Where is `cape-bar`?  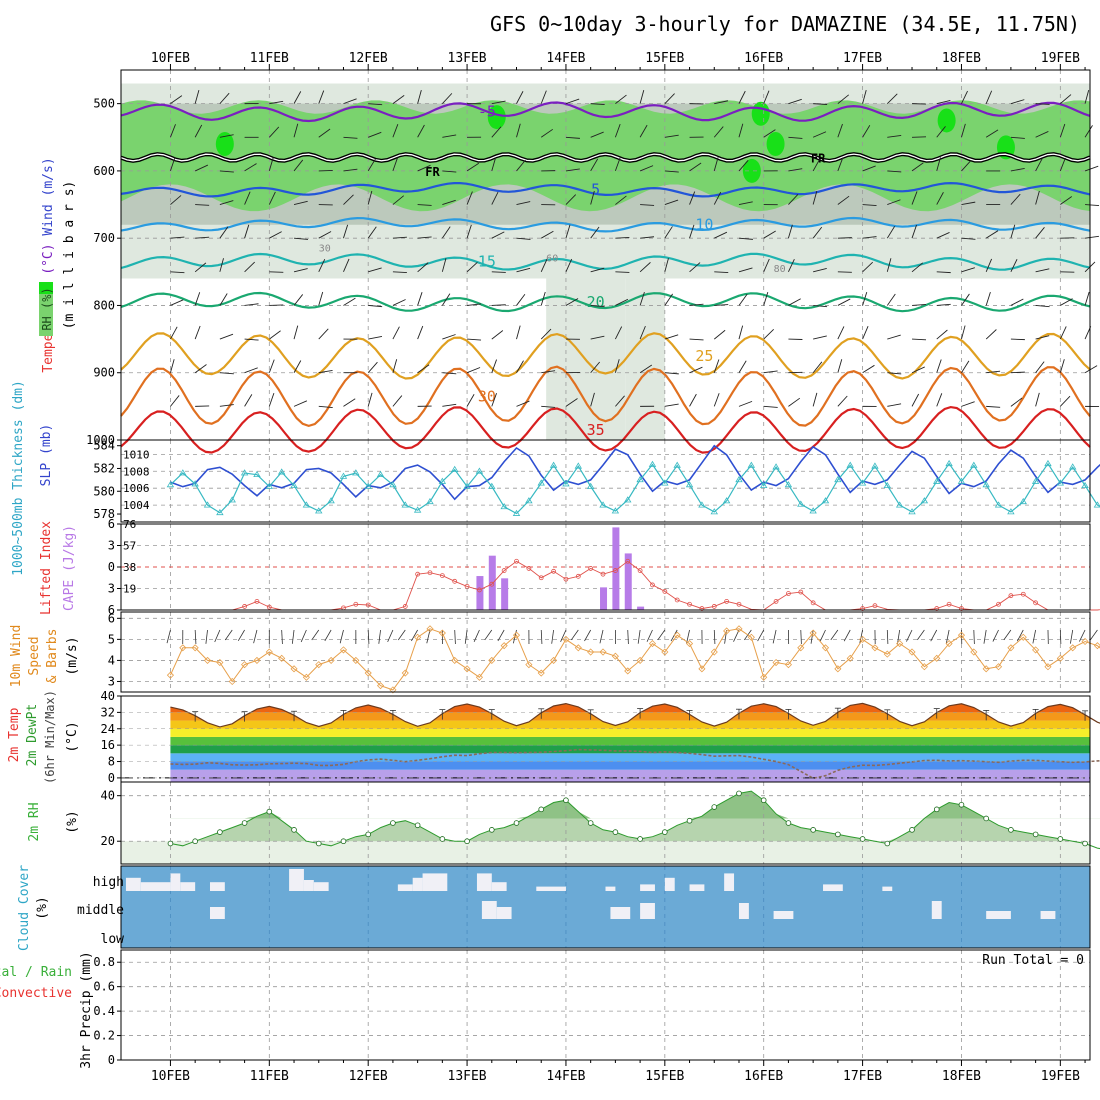 cape-bar is located at coordinates (641, 608).